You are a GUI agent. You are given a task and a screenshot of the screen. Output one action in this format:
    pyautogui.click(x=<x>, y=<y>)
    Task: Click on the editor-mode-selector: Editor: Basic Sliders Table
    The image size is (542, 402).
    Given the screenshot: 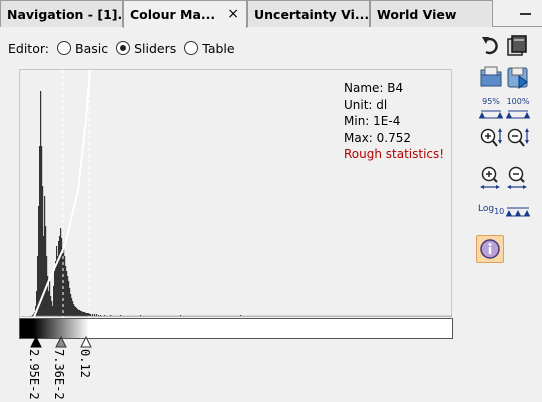 What is the action you would take?
    pyautogui.click(x=121, y=48)
    